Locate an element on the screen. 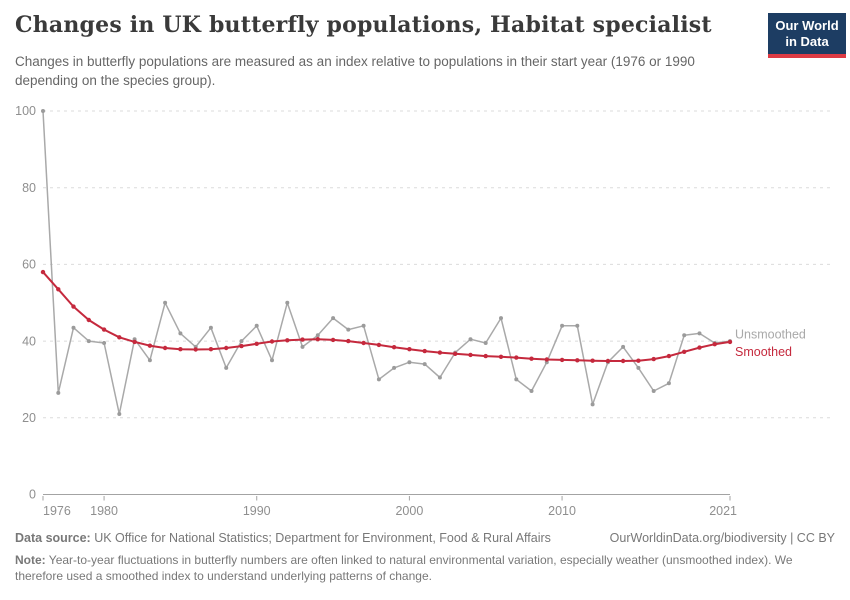 This screenshot has height=600, width=850. note-label: Note: is located at coordinates (30, 559).